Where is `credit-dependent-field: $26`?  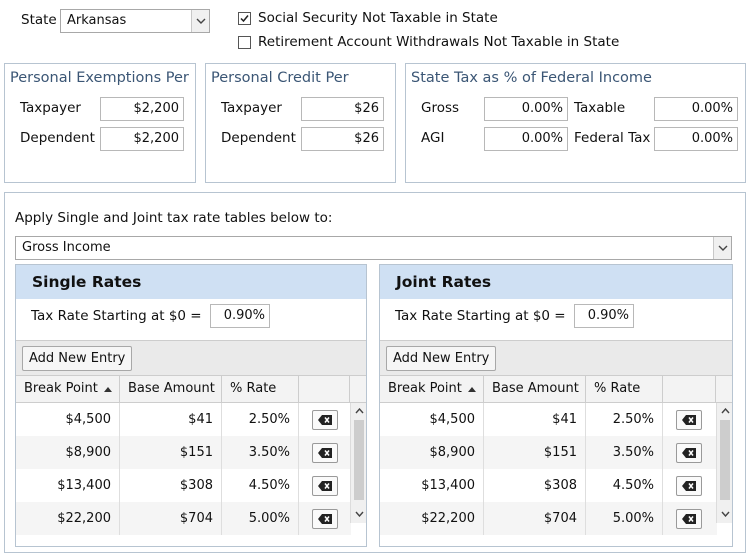 credit-dependent-field: $26 is located at coordinates (342, 139).